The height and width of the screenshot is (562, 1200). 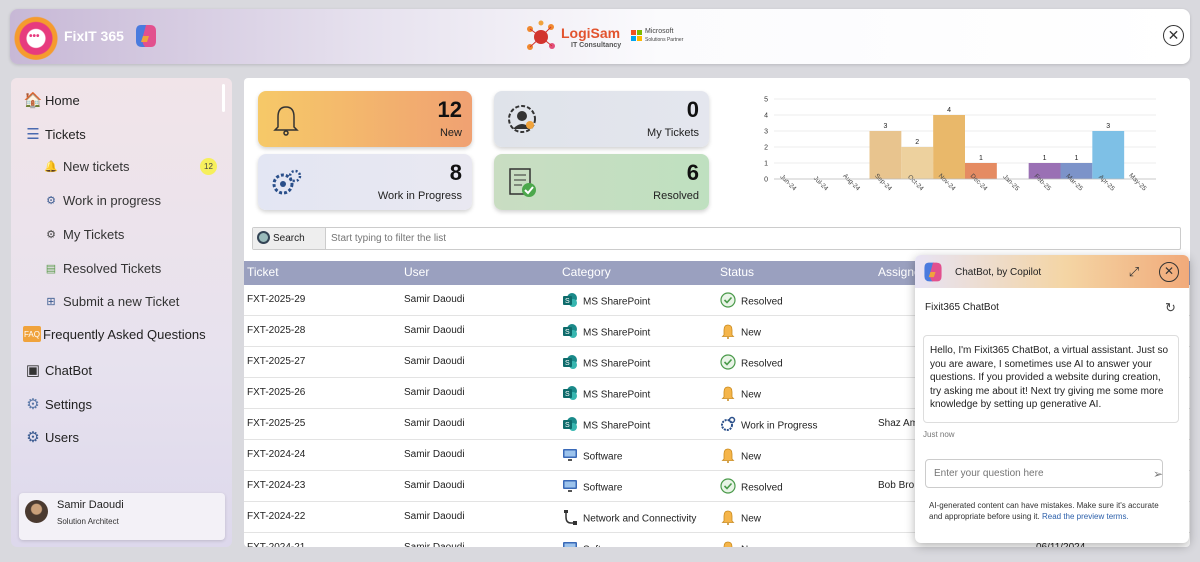 I want to click on sidebar-item-submit-ticket: ⊞ Submit a new Ticket, so click(x=111, y=301).